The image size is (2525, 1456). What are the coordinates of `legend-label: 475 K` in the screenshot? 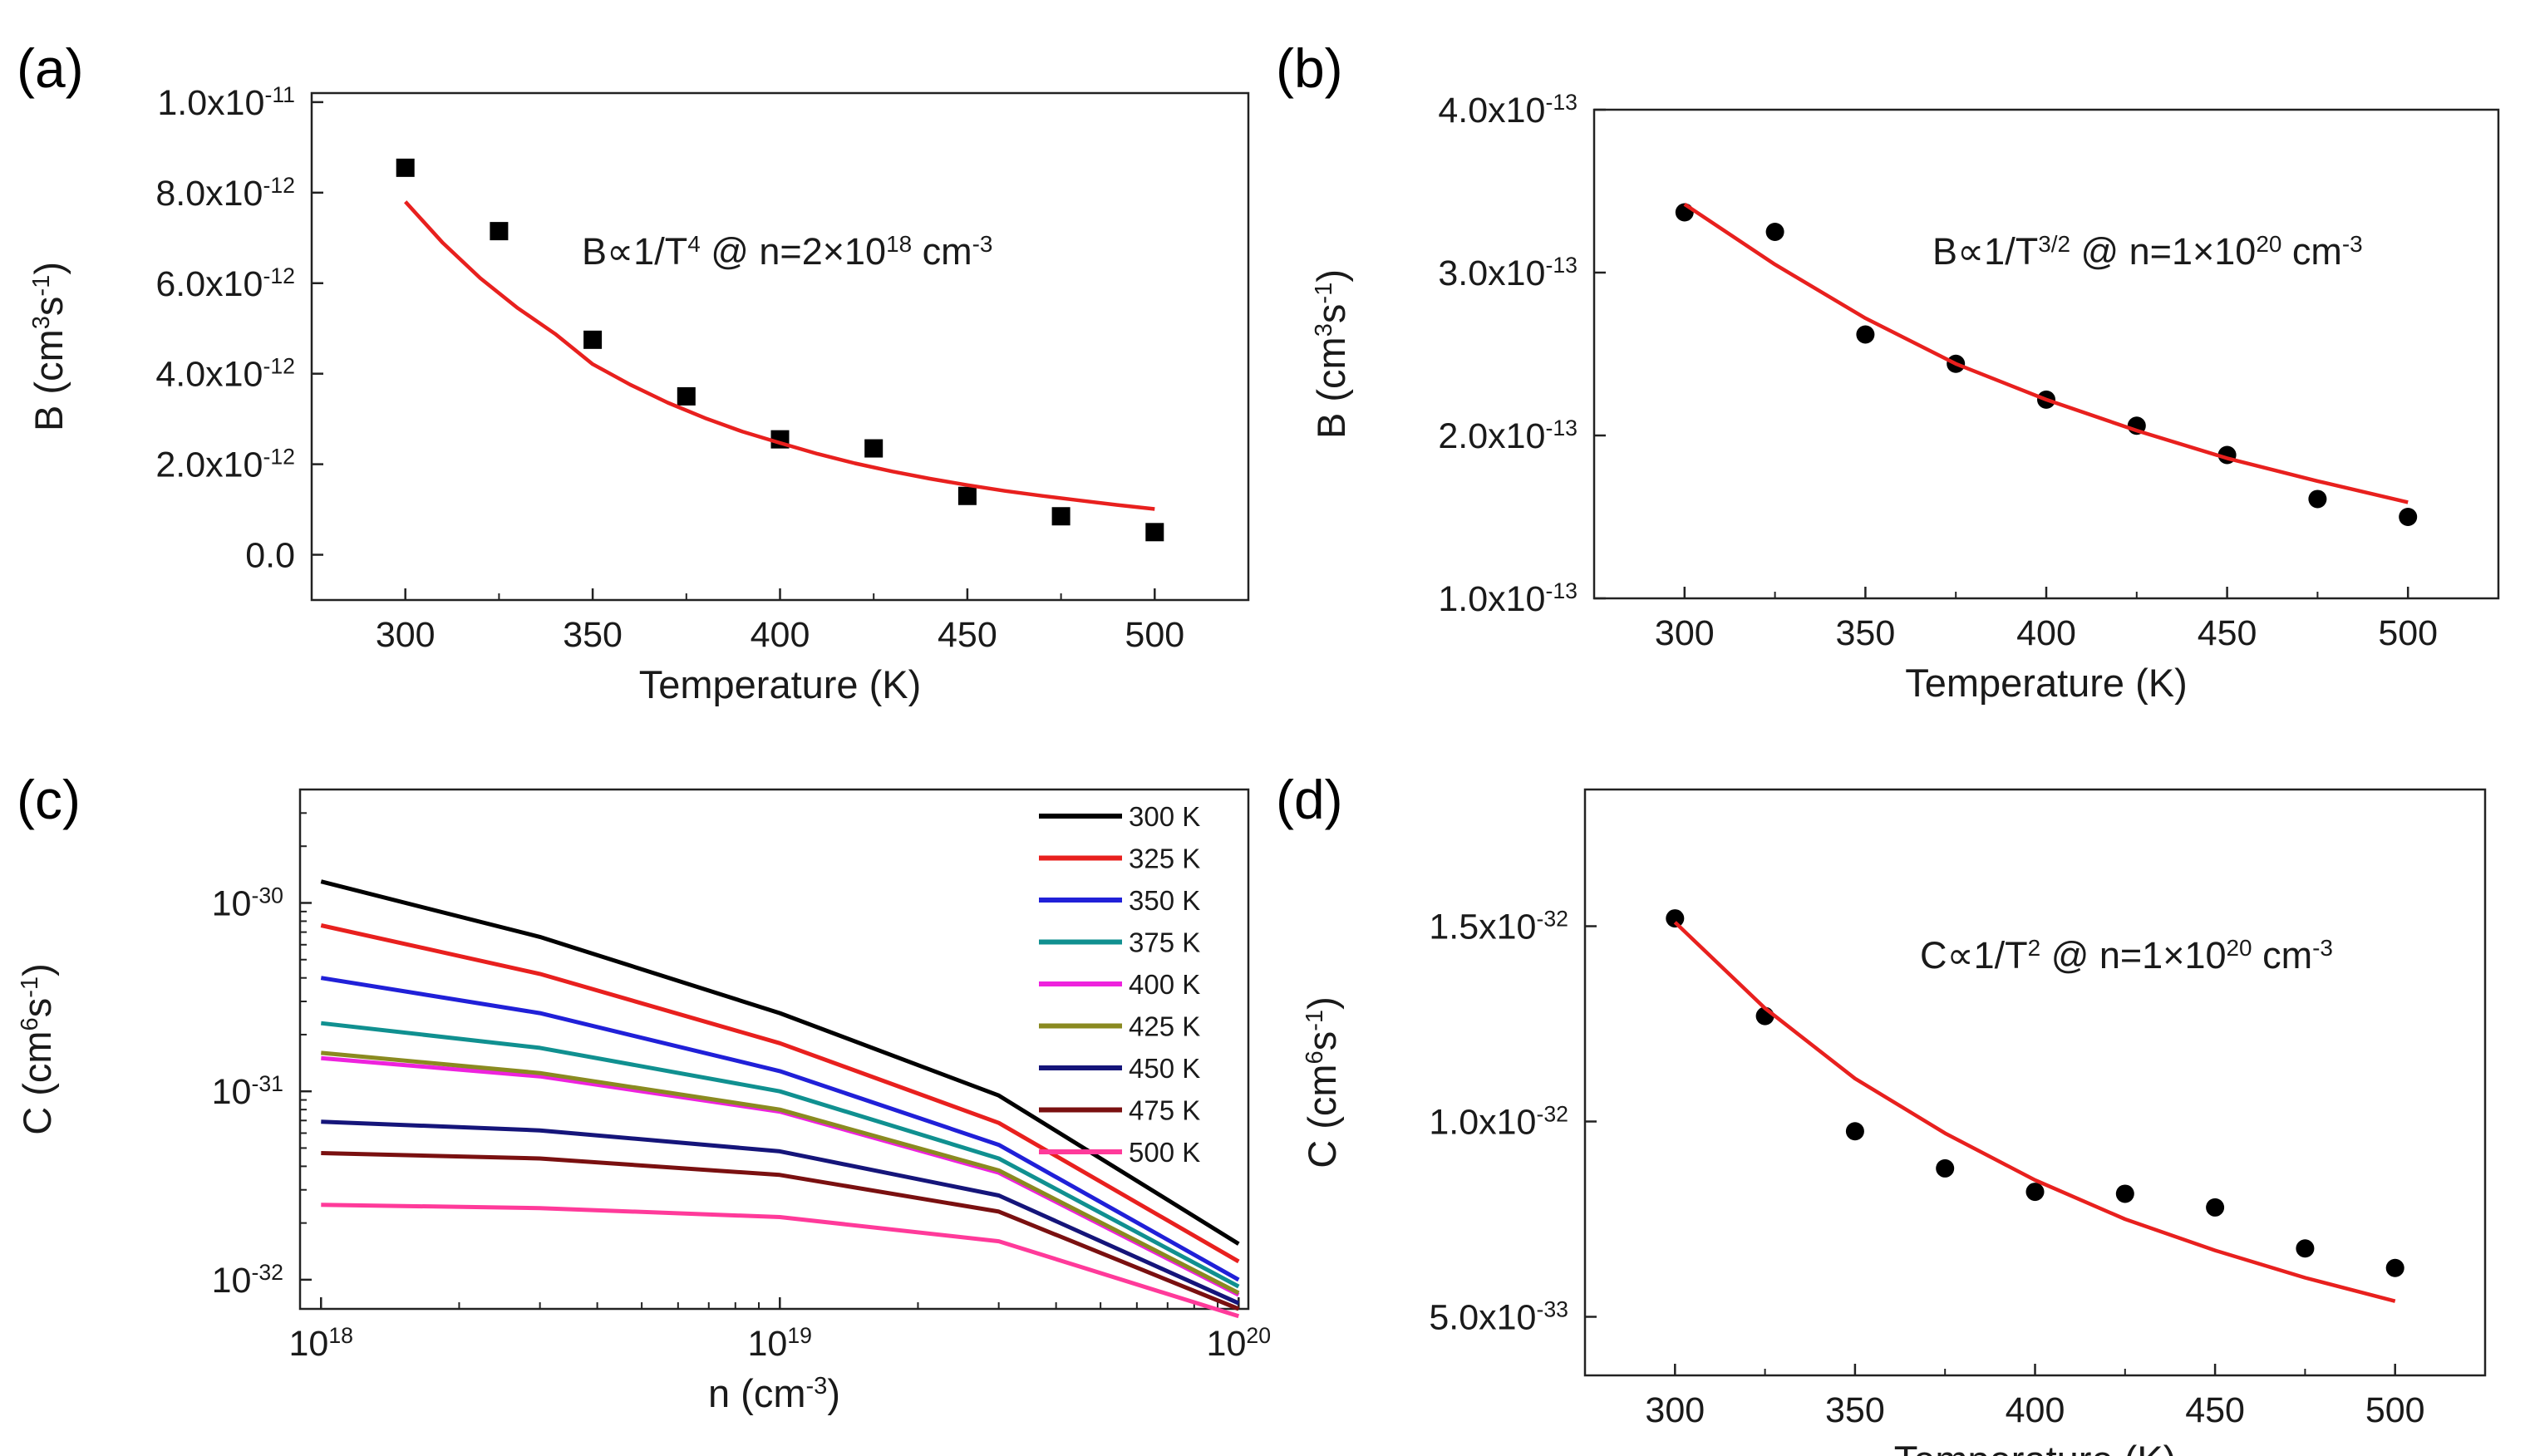 It's located at (1164, 1110).